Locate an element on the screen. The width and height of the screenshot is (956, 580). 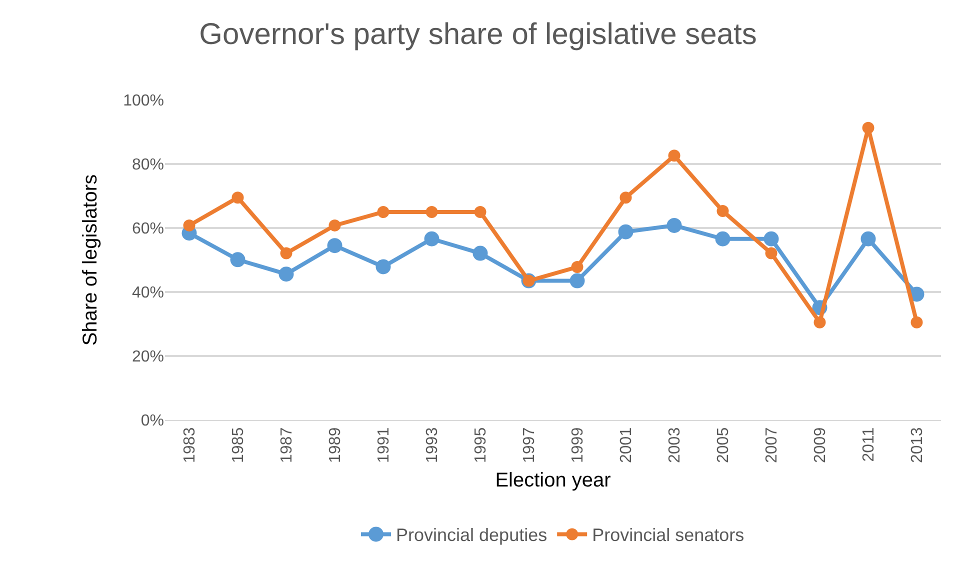
x-tick-label: 2001 is located at coordinates (626, 445).